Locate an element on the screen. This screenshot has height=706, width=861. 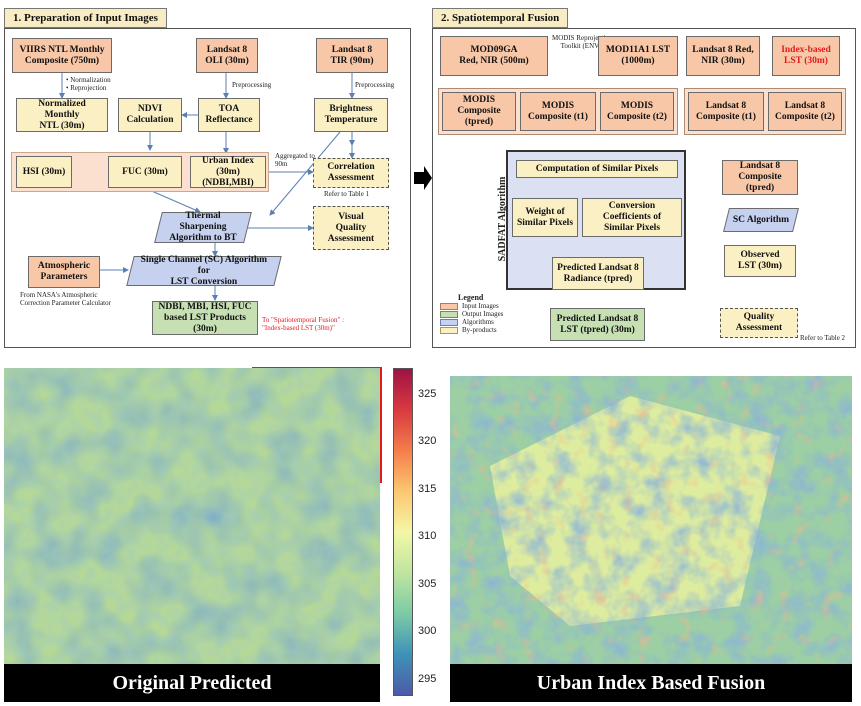
modis-composite-tpred: MODIS Composite (tpred) is located at coordinates (479, 111).